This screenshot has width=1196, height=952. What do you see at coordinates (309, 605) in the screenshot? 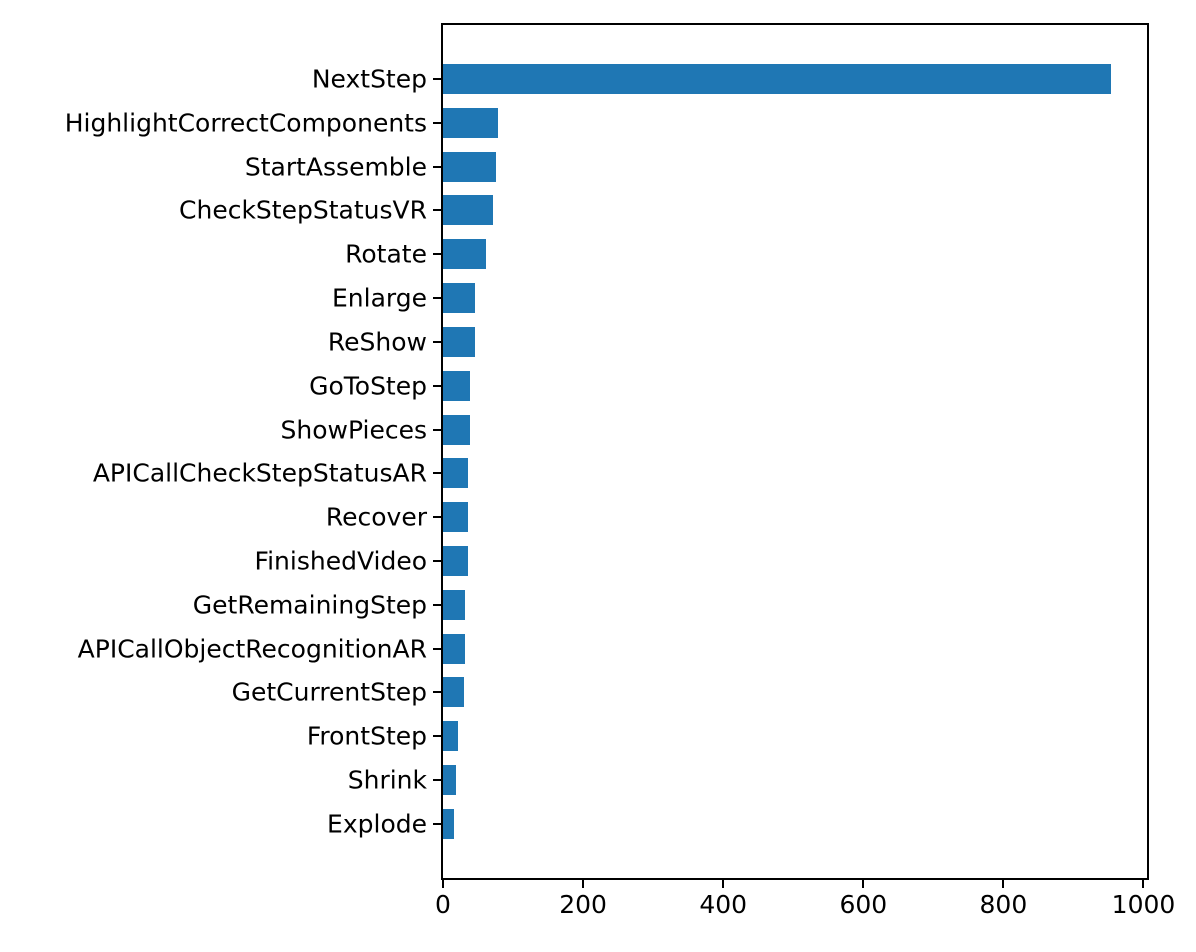
I see `y-tick-label: GetRemainingStep` at bounding box center [309, 605].